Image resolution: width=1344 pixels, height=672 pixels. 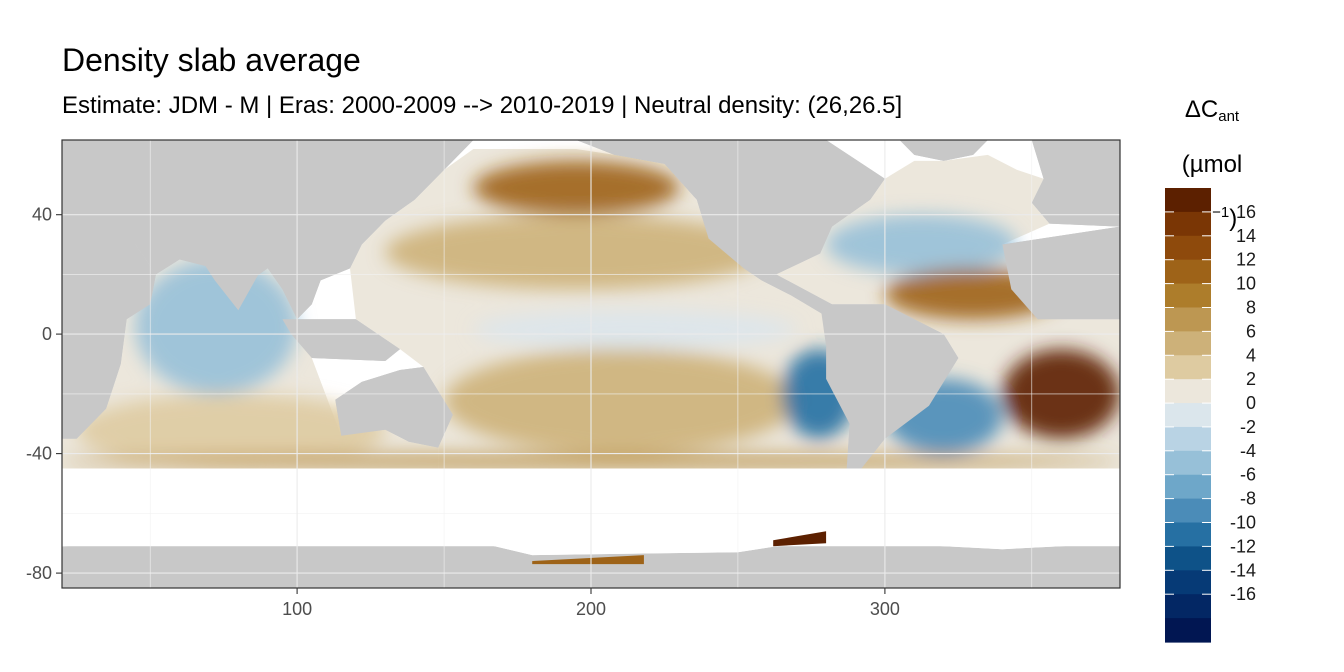 I want to click on region-north-pacific-subtropical, so click(x=576, y=252).